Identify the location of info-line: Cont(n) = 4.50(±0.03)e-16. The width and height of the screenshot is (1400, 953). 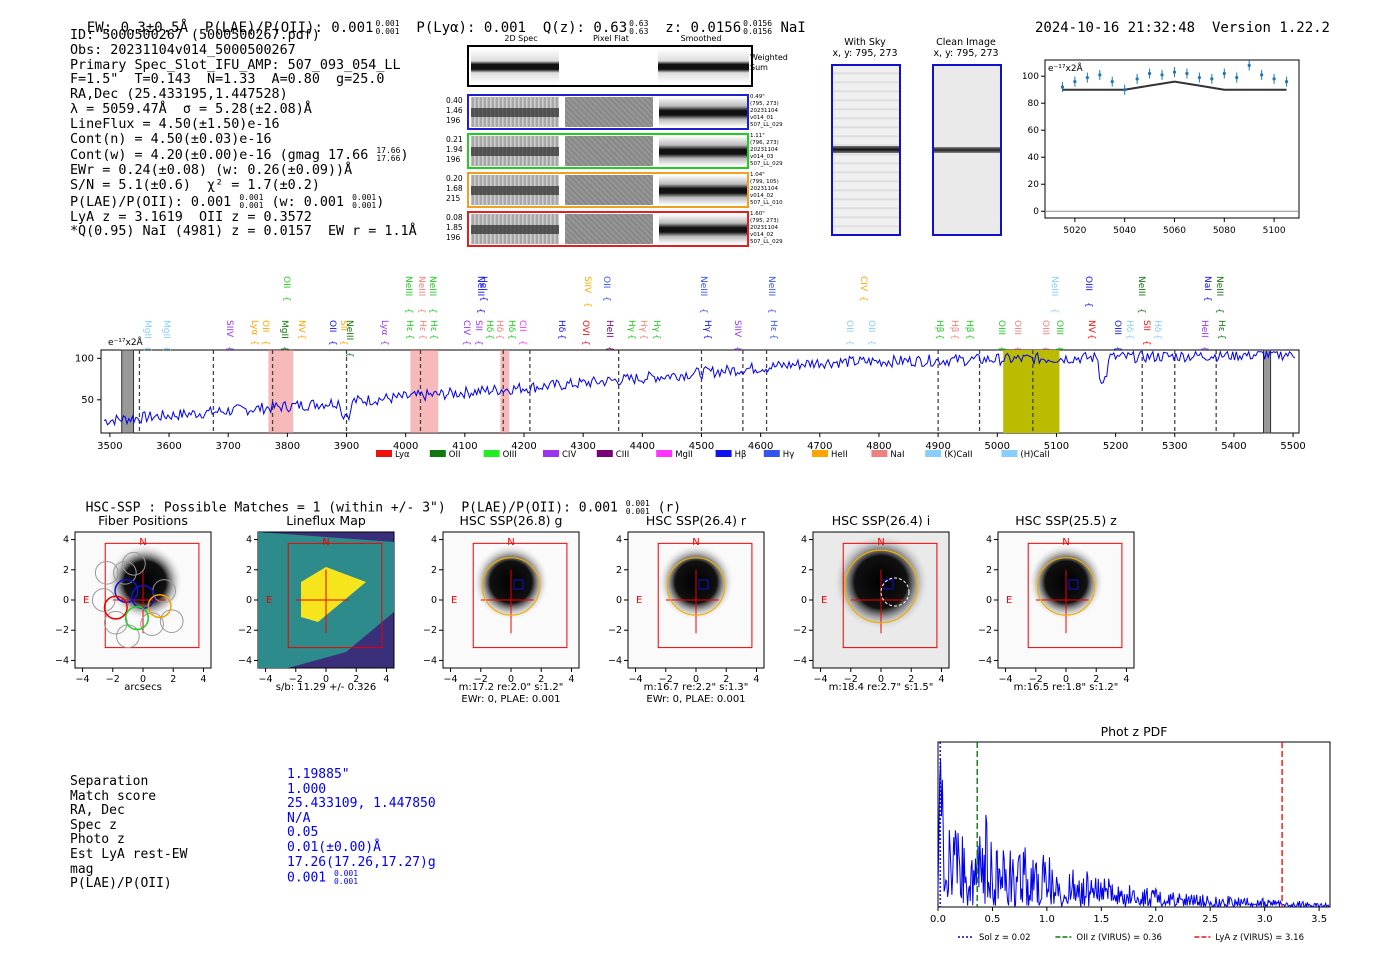
(171, 139).